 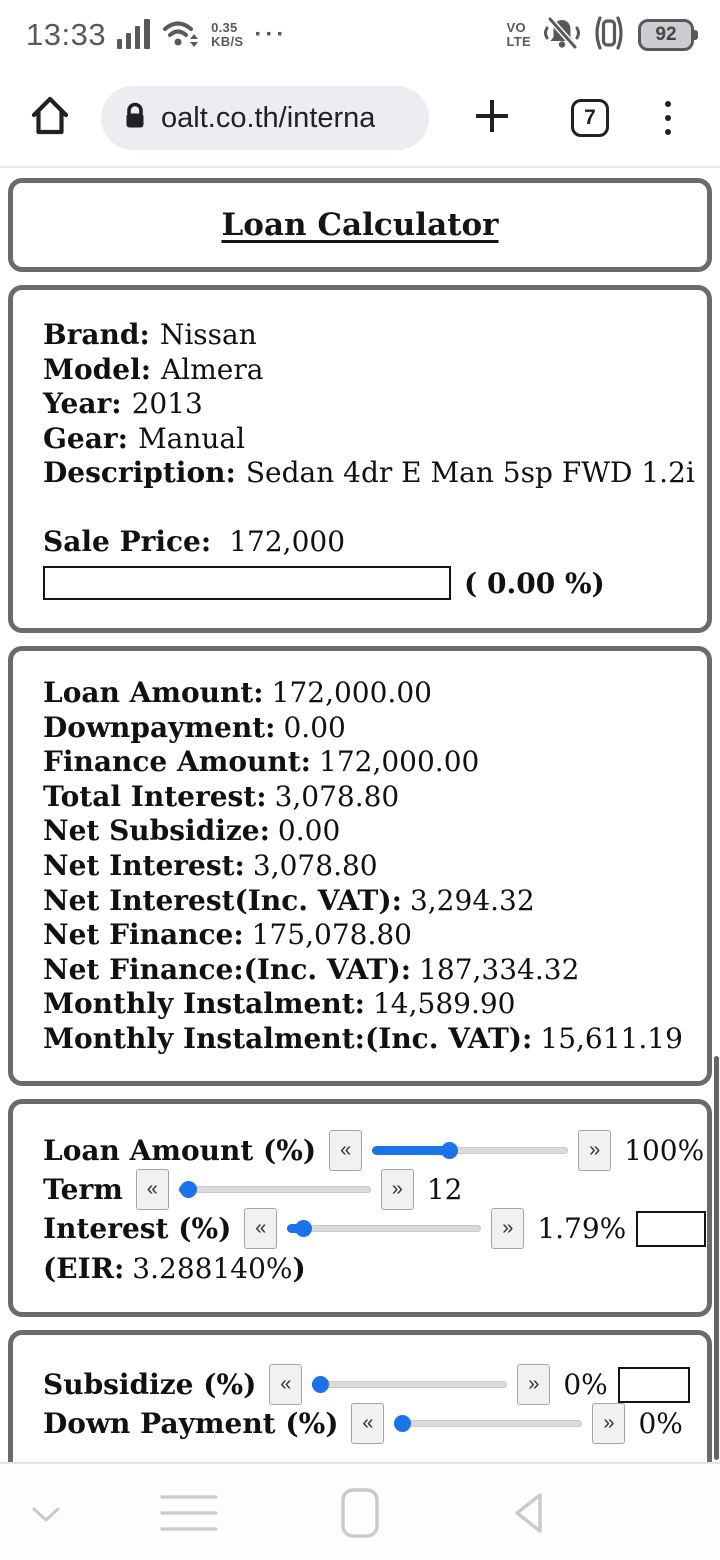 I want to click on summary-row: Net Finance:(Inc. VAT): 187,334.32, so click(x=311, y=969).